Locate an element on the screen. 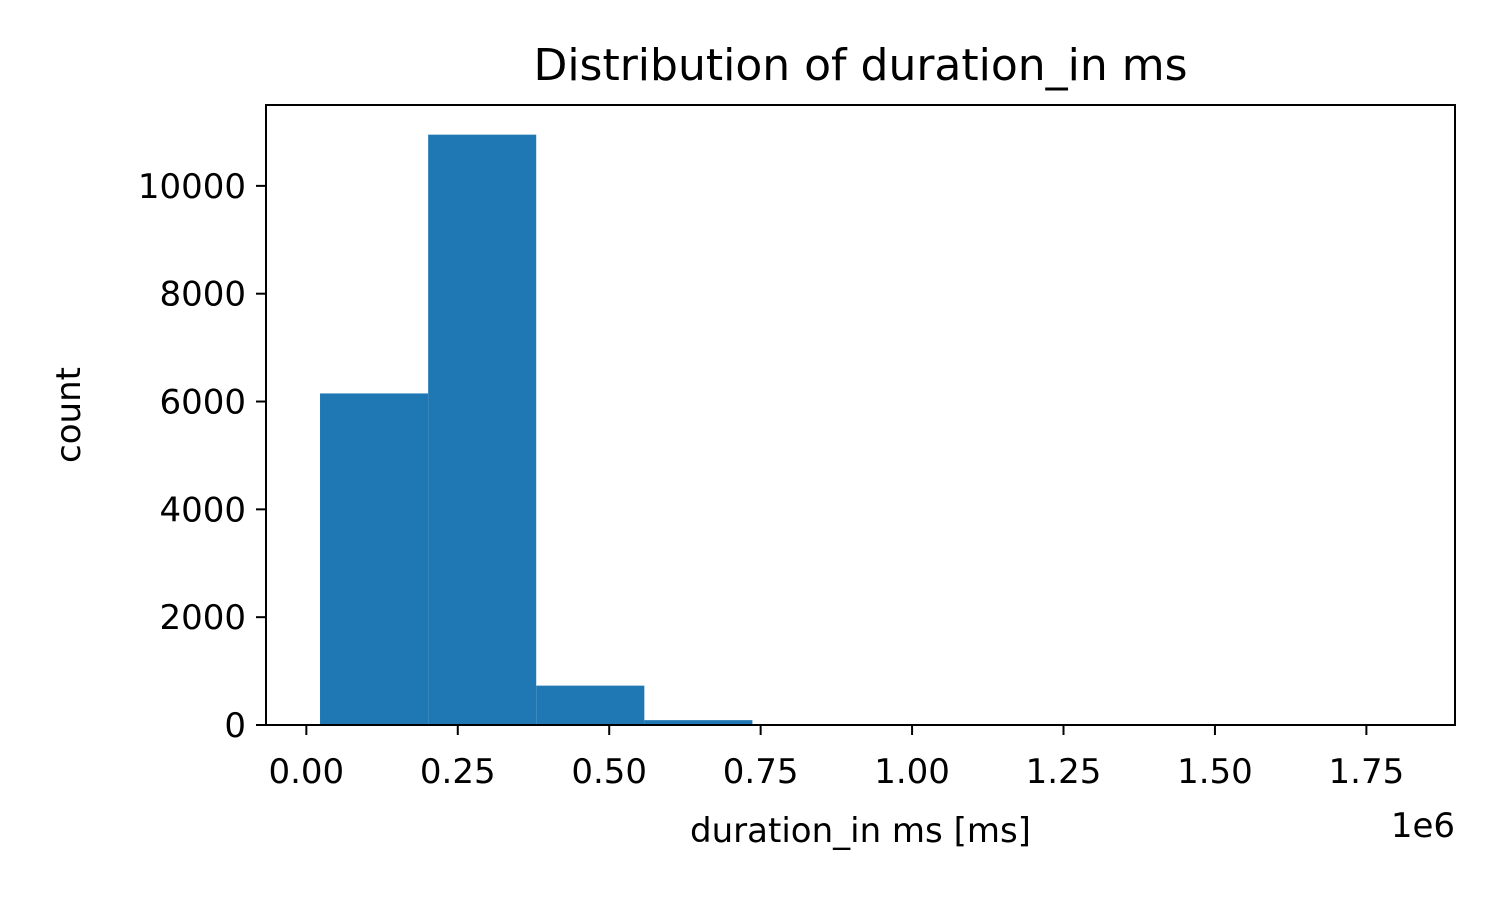 The width and height of the screenshot is (1500, 900). x-axis-label: duration_in ms [ms] is located at coordinates (860, 831).